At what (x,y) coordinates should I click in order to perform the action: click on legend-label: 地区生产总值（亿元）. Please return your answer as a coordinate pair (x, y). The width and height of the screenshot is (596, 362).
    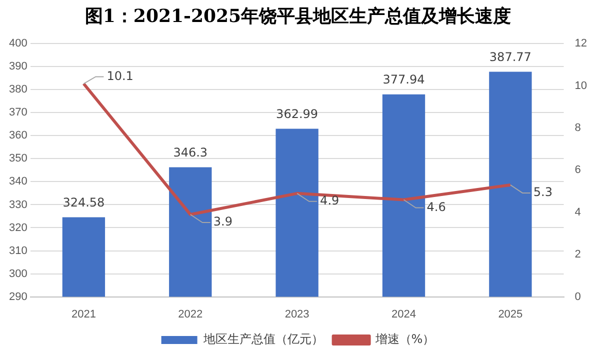
    Looking at the image, I should click on (263, 339).